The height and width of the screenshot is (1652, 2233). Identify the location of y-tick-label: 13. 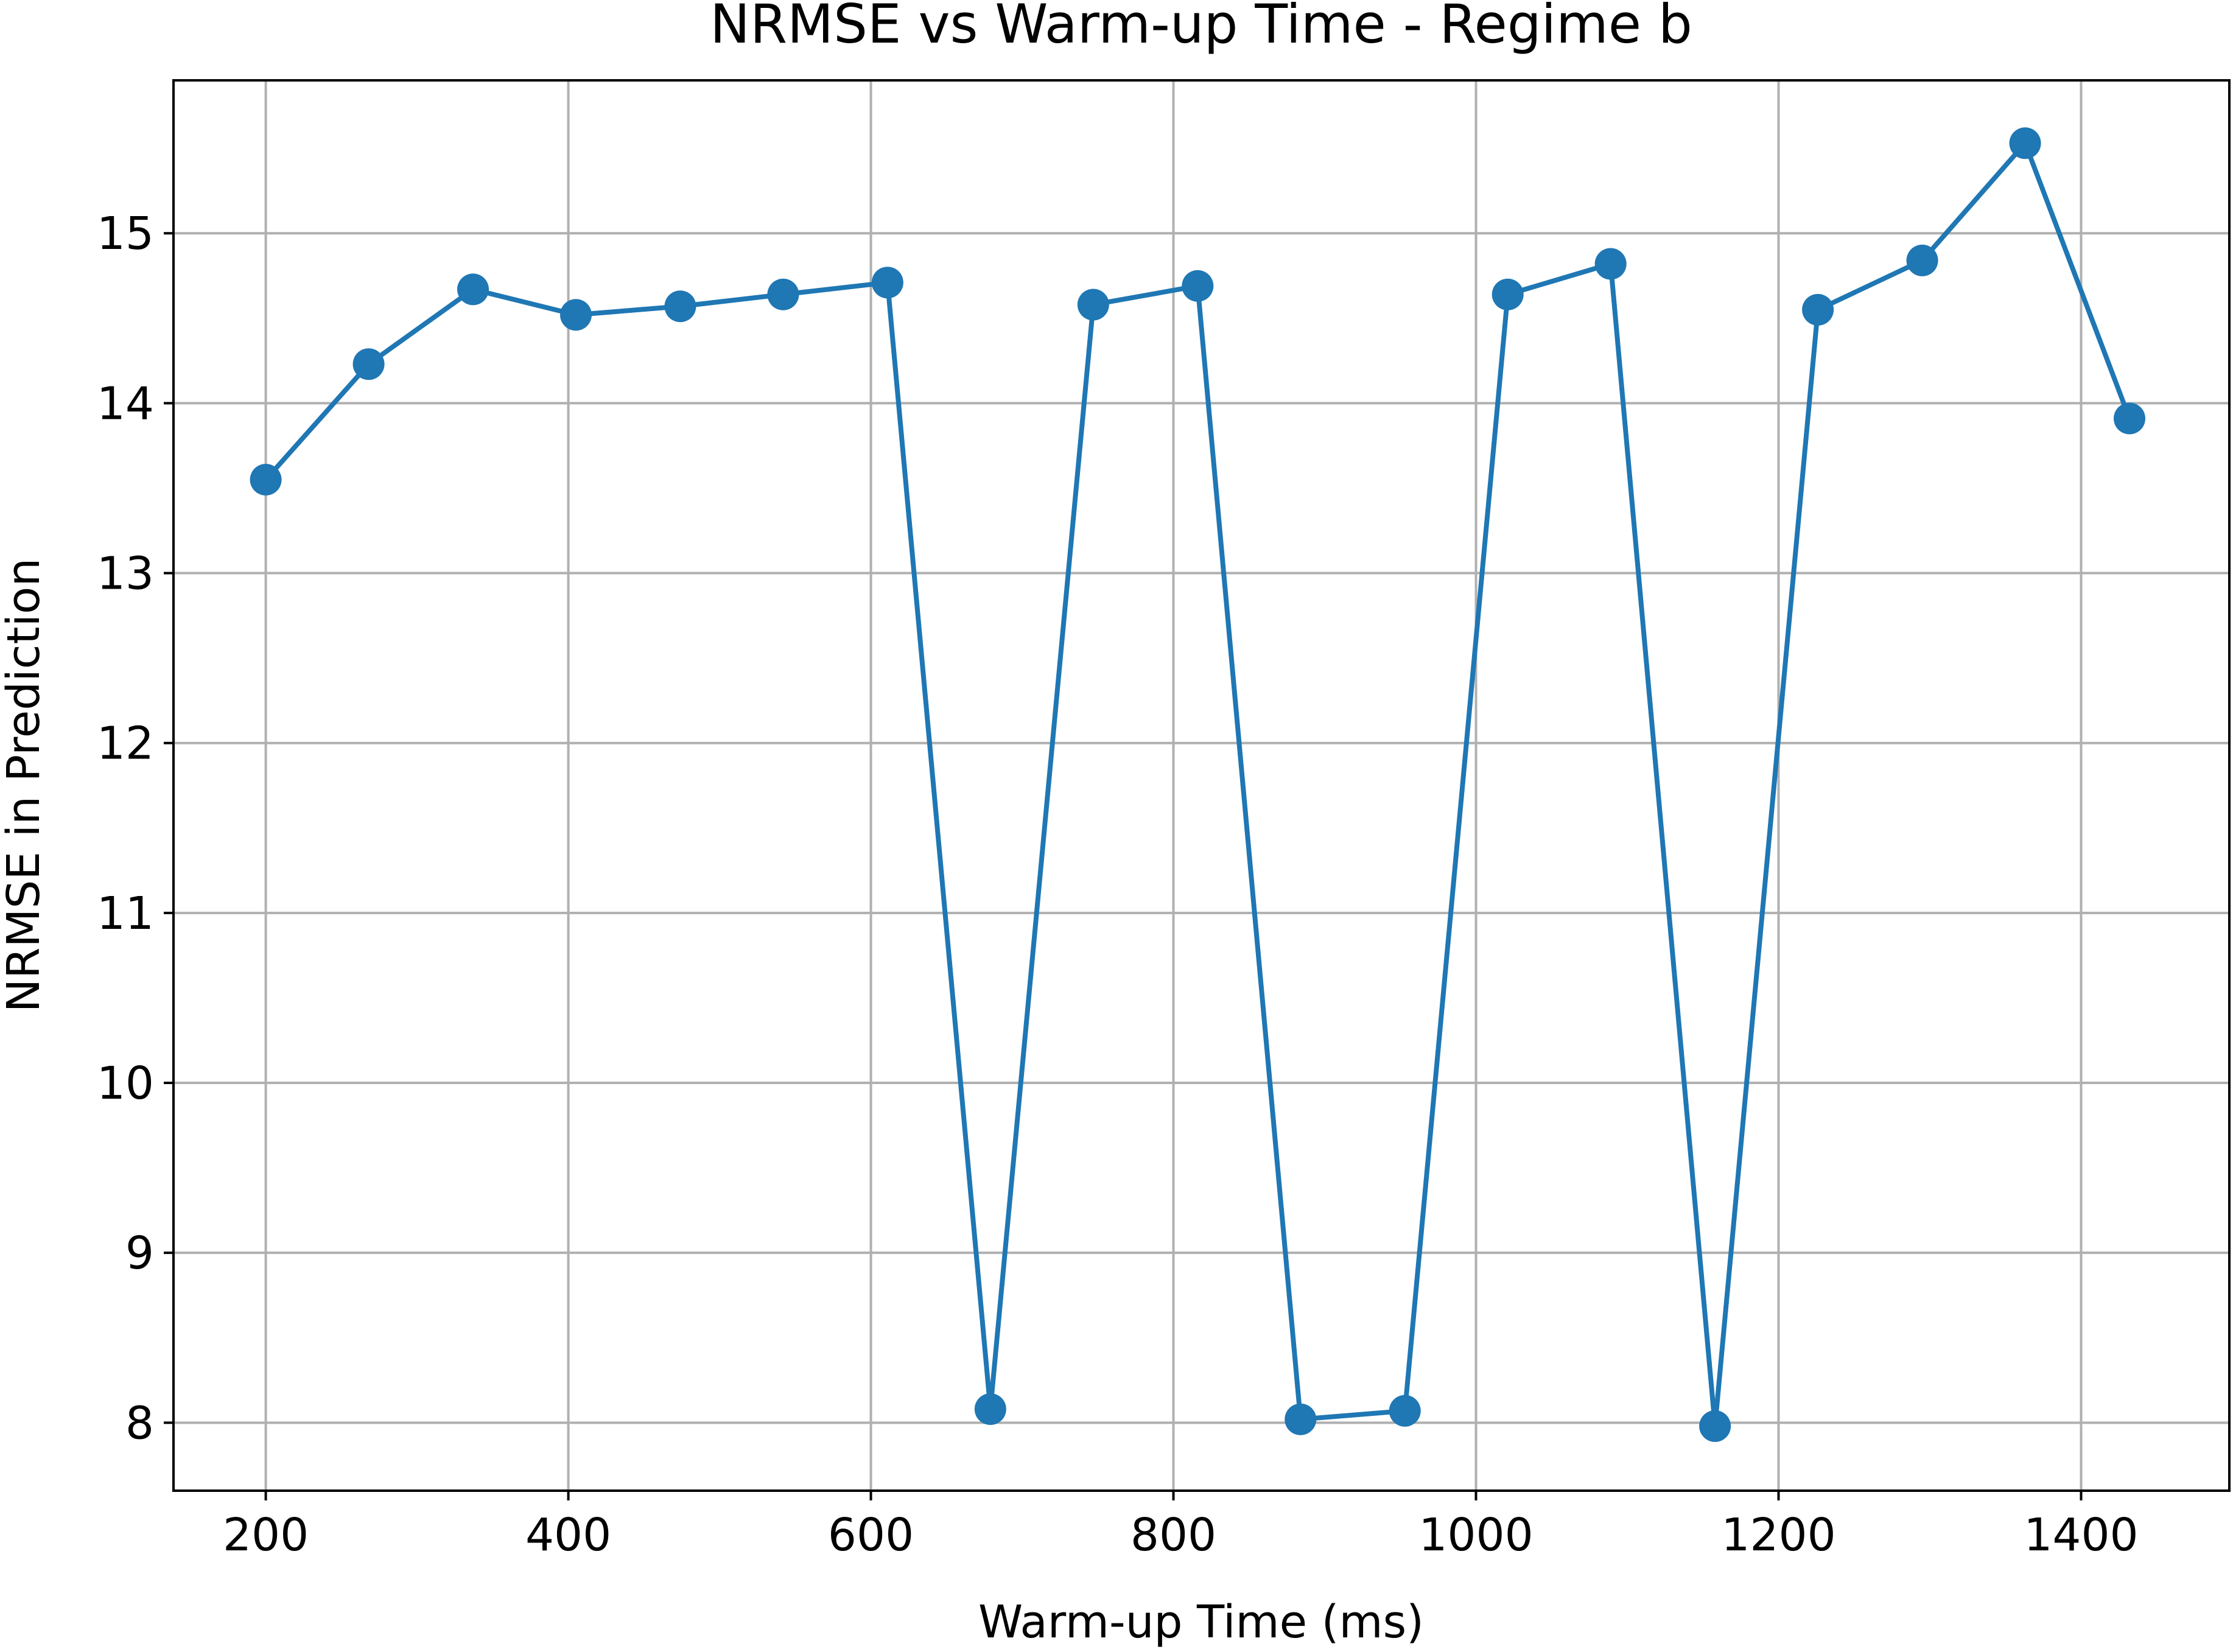
(125, 574).